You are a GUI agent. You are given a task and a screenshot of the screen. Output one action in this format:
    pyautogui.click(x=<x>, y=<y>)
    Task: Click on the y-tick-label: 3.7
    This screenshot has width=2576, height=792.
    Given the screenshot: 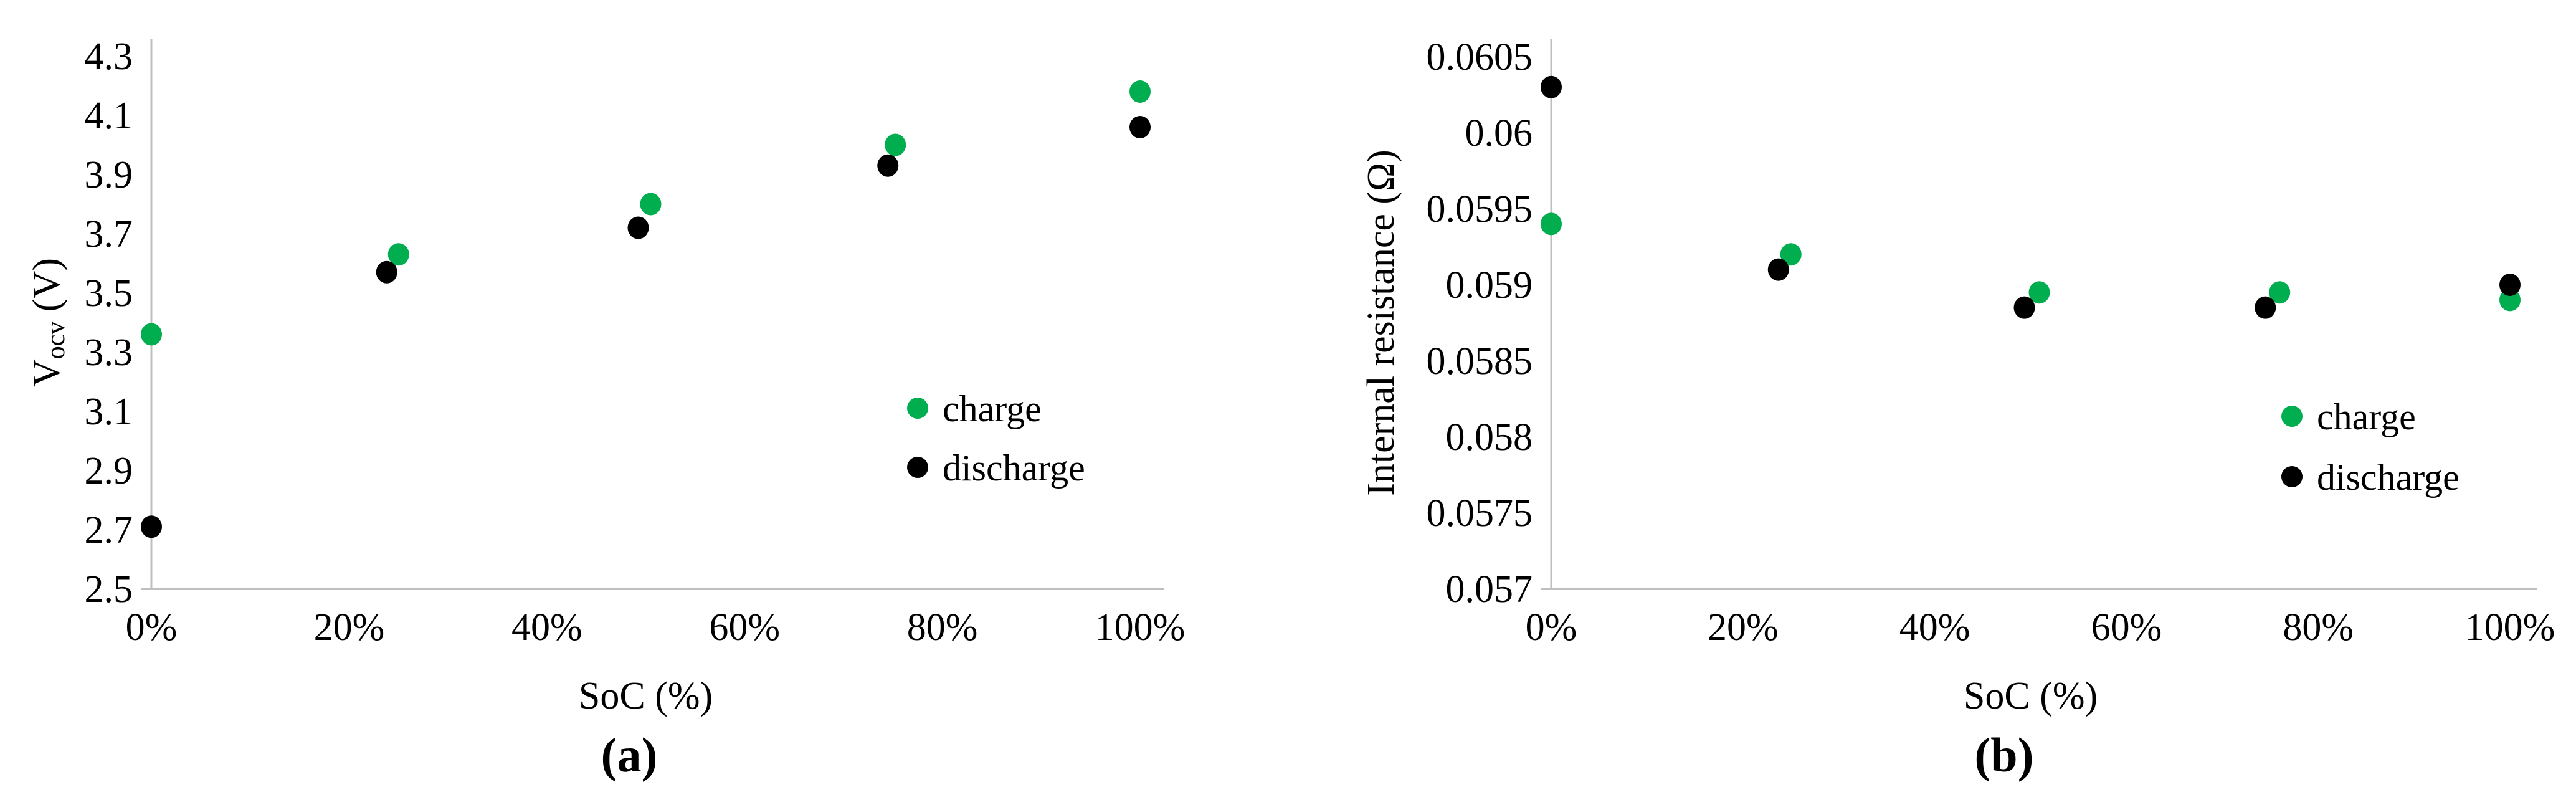 What is the action you would take?
    pyautogui.click(x=109, y=234)
    